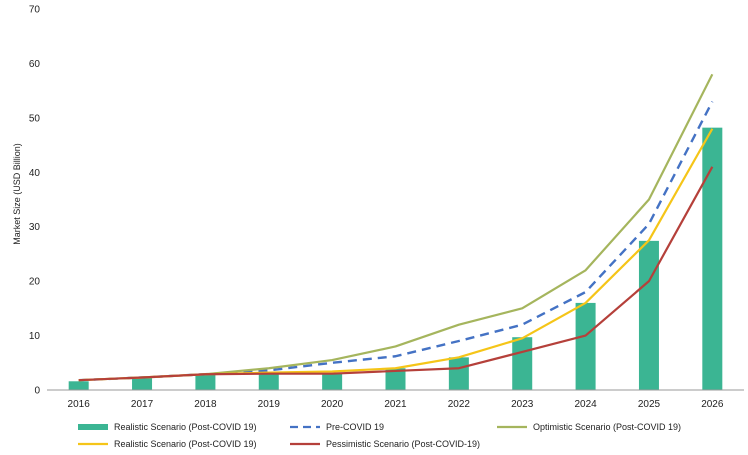 This screenshot has height=455, width=748. What do you see at coordinates (649, 404) in the screenshot?
I see `x-tick-label-2025: 2025` at bounding box center [649, 404].